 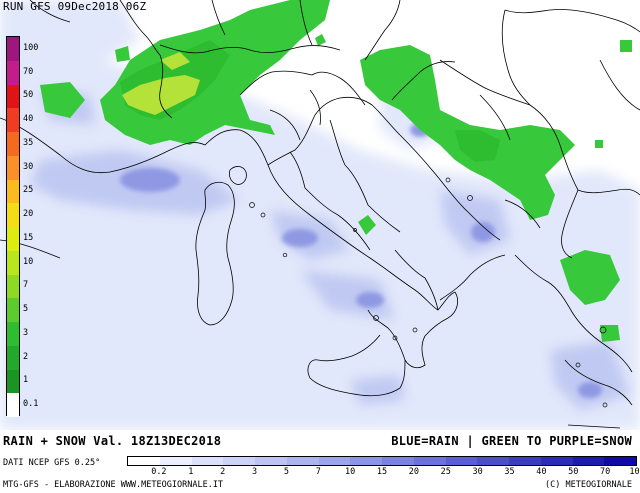 What do you see at coordinates (52, 463) in the screenshot?
I see `data-source-label: DATI NCEP GFS 0.25°` at bounding box center [52, 463].